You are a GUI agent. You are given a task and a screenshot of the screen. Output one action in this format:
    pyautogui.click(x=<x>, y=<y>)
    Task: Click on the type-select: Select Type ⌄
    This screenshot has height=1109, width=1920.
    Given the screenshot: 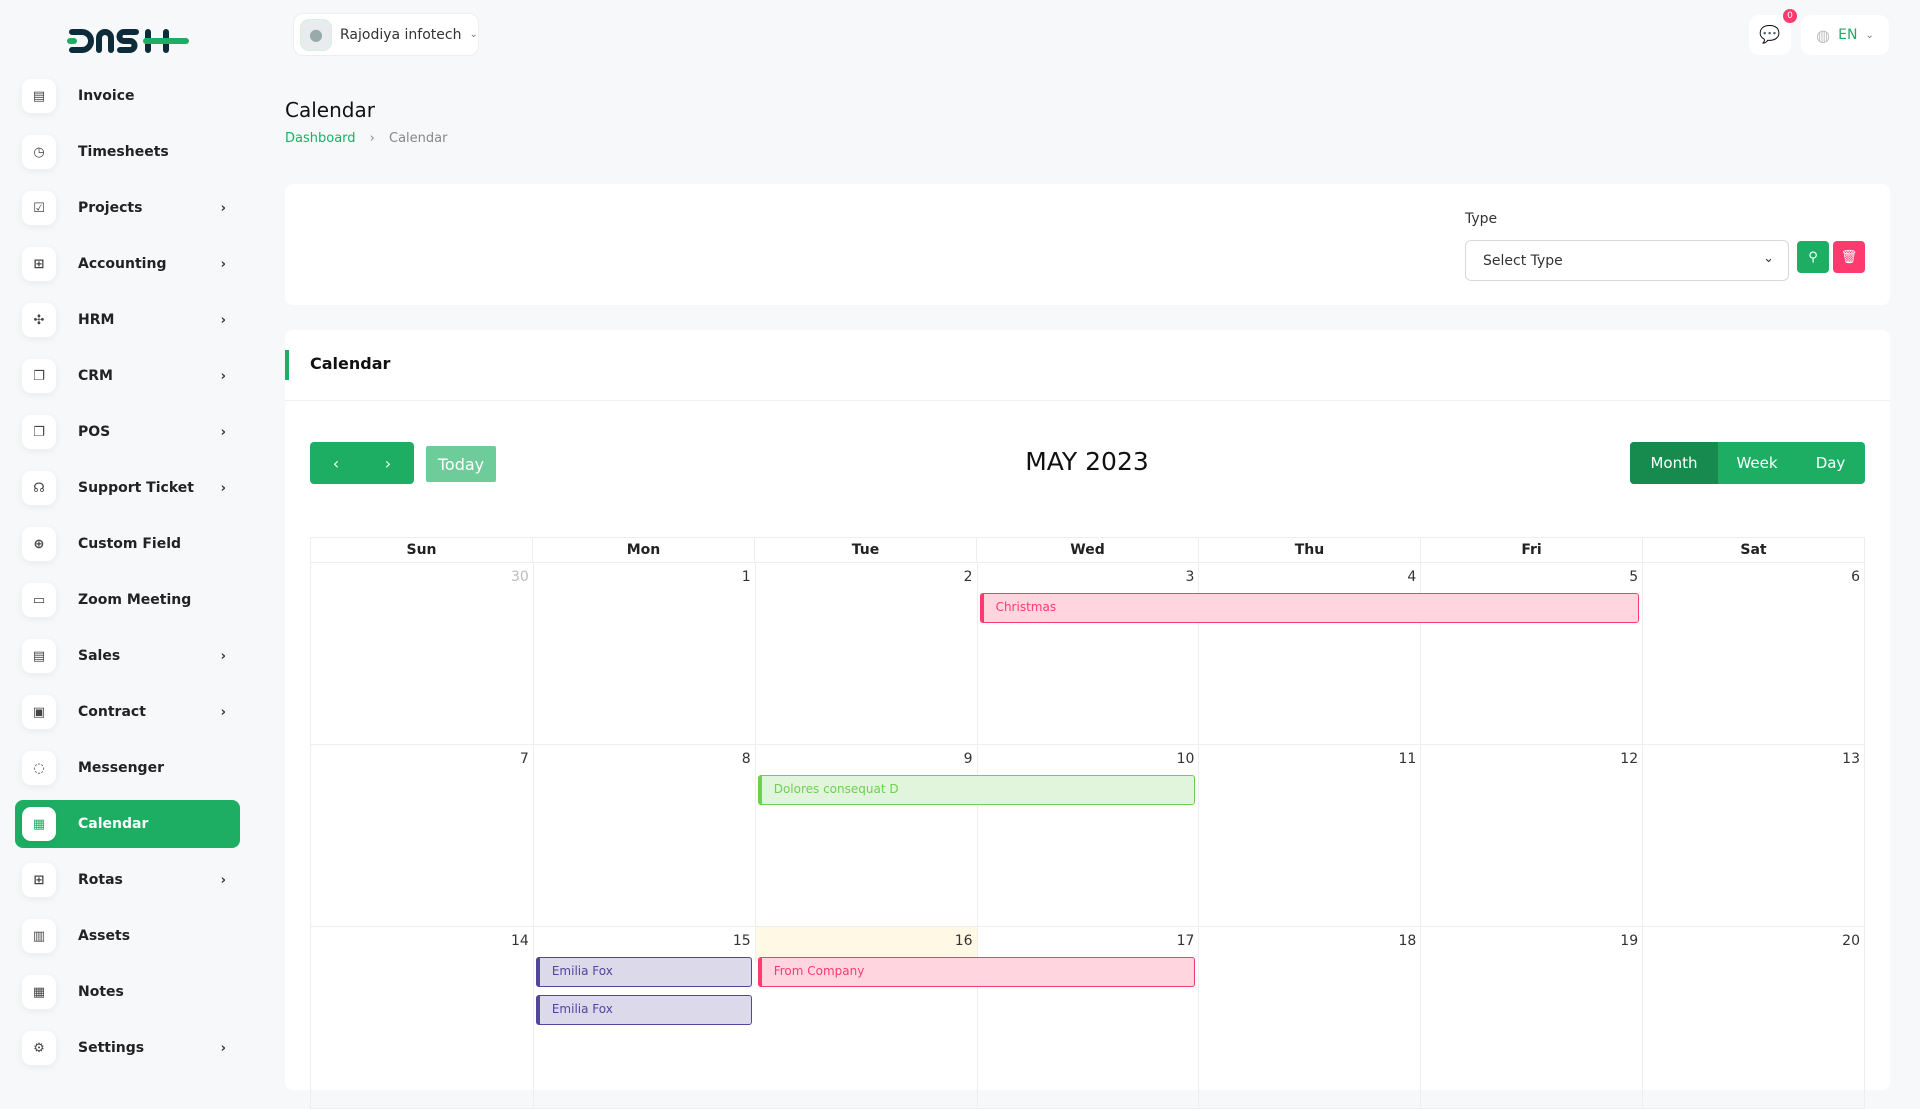 What is the action you would take?
    pyautogui.click(x=1627, y=260)
    